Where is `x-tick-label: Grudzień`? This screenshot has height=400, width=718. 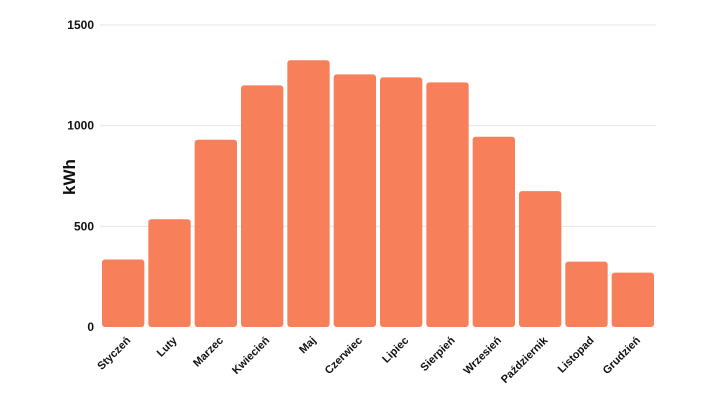
x-tick-label: Grudzień is located at coordinates (622, 355).